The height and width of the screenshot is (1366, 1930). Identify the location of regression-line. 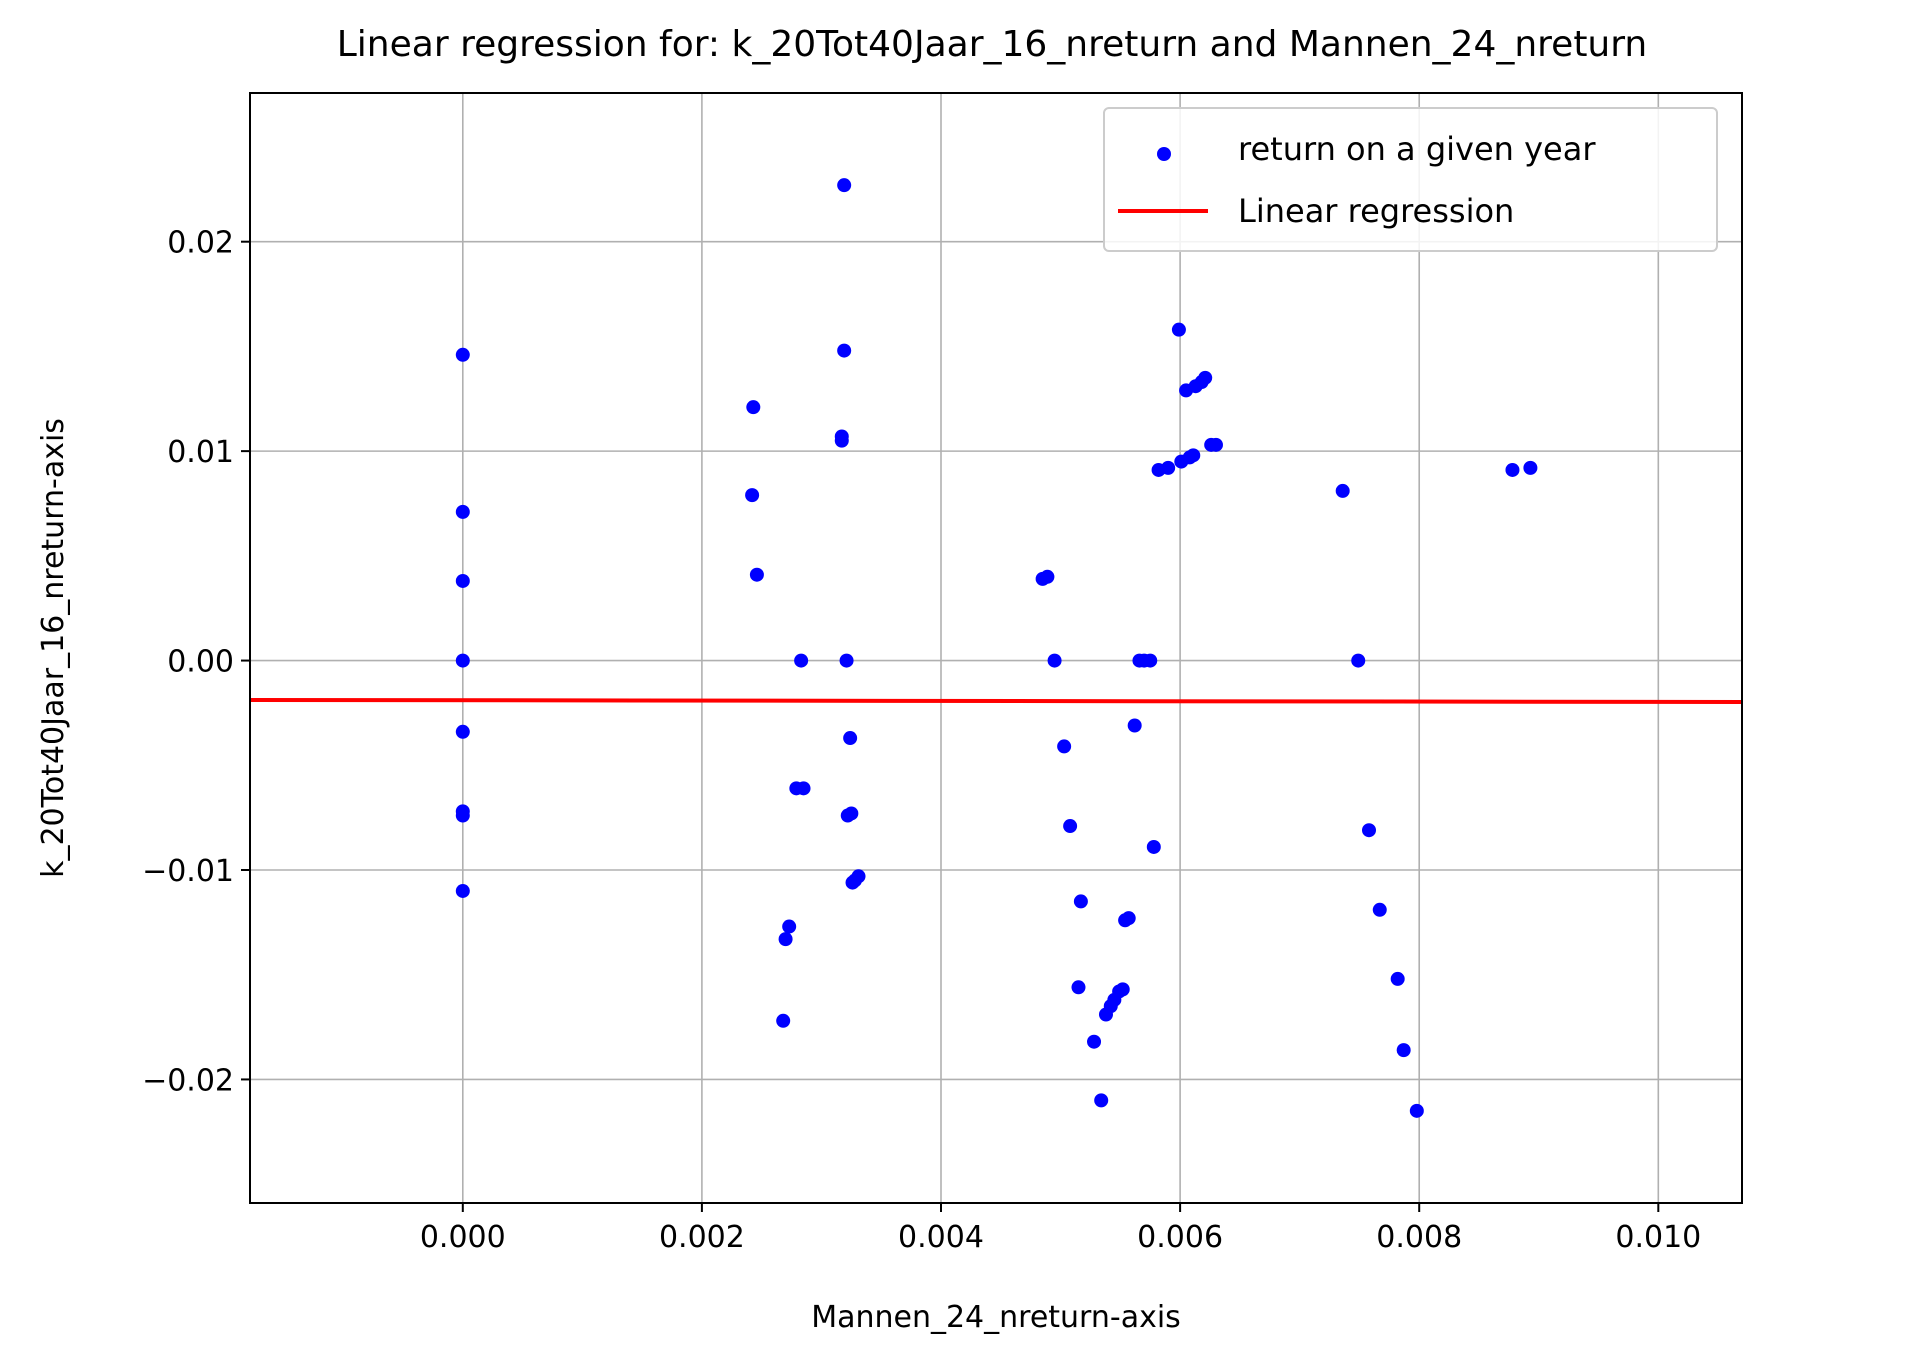
(996, 701).